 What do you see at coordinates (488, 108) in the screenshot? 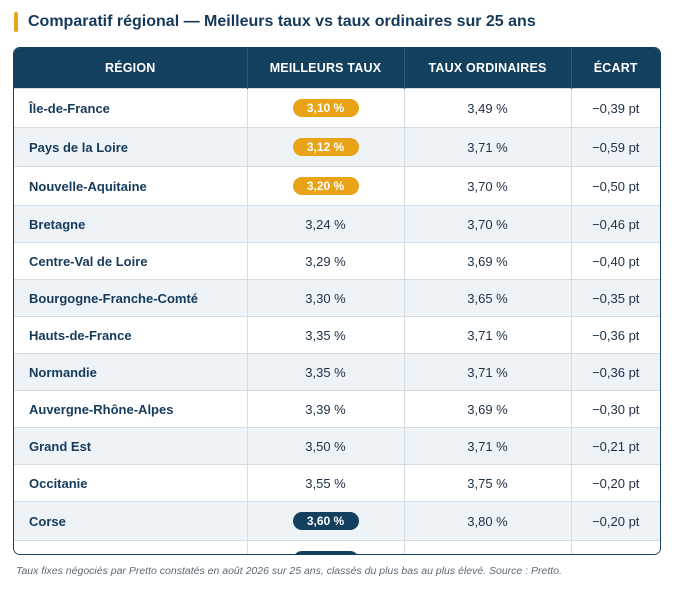
I see `ordinary-rate-cell: 3,49 %` at bounding box center [488, 108].